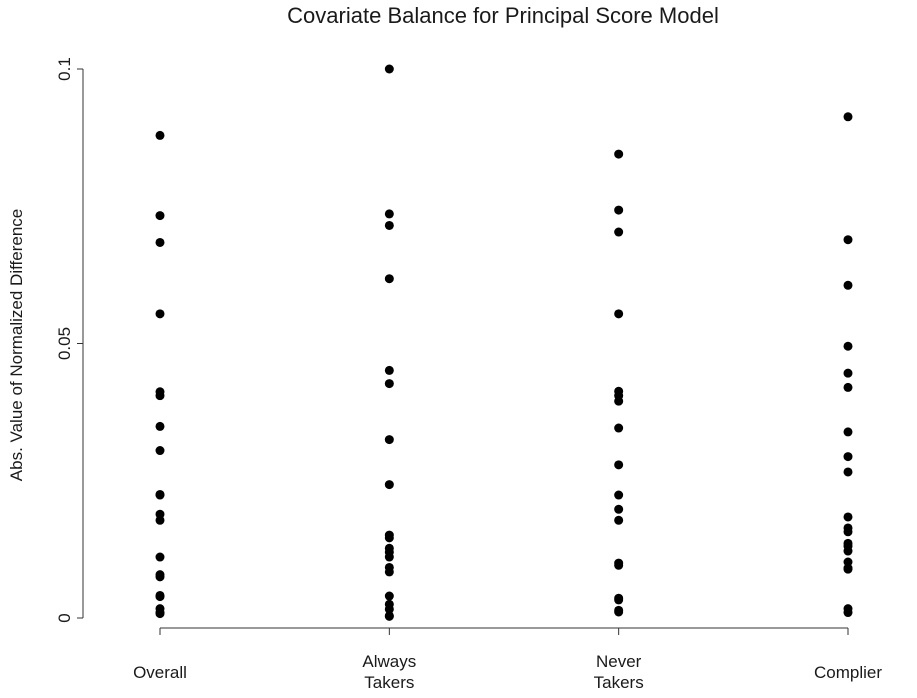 The height and width of the screenshot is (698, 917). I want to click on y-axis-label: Abs. Value of Normalized Difference, so click(16, 345).